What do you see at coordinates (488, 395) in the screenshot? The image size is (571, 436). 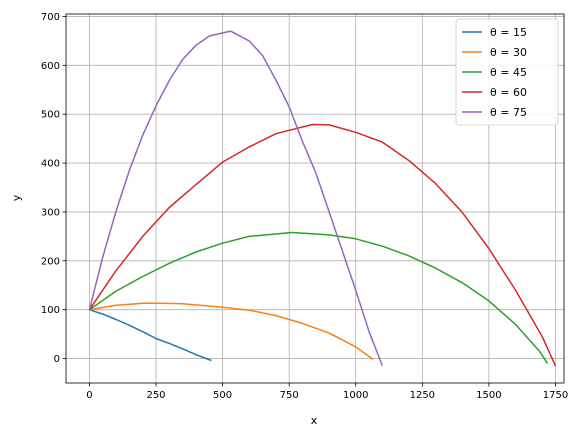 I see `x-tick-label: 1500` at bounding box center [488, 395].